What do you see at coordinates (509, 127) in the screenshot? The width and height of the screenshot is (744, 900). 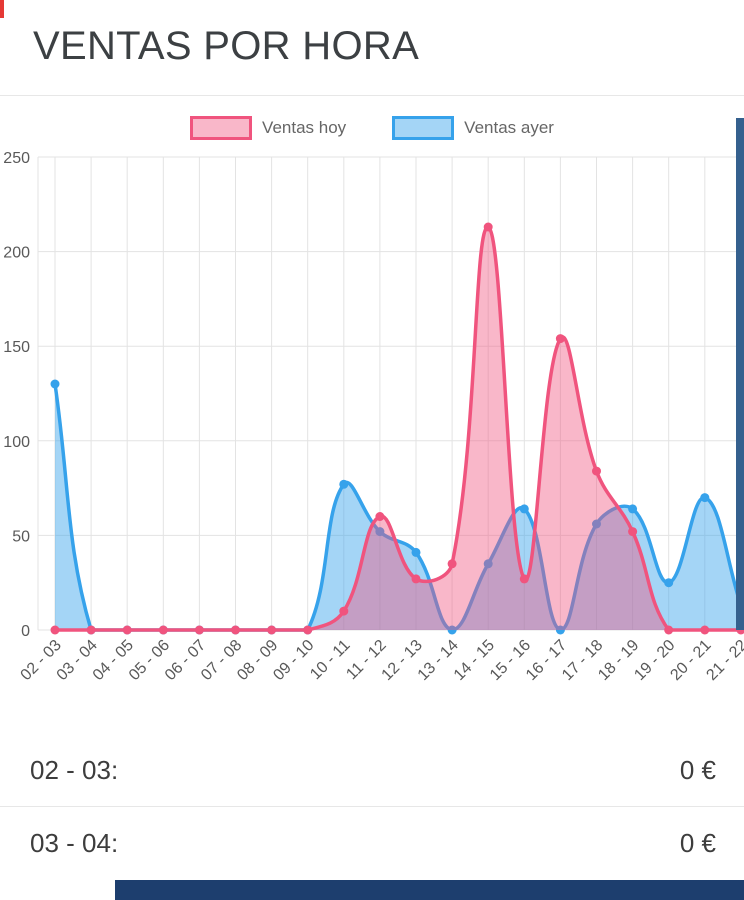 I see `legend-label: Ventas ayer` at bounding box center [509, 127].